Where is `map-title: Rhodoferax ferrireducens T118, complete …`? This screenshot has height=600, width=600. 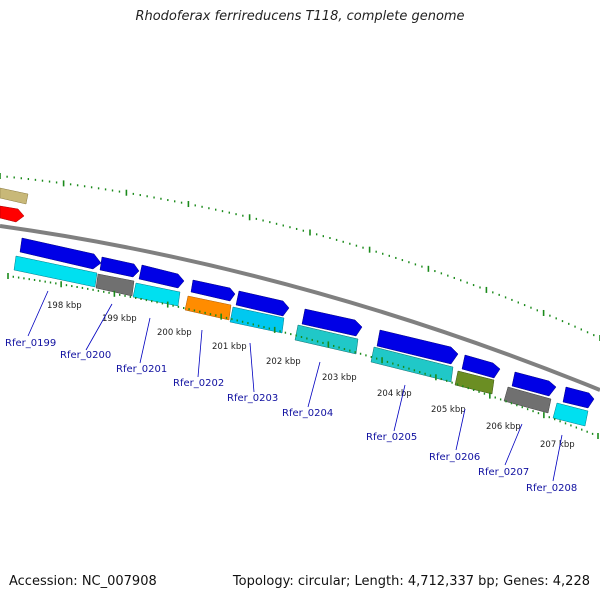 map-title: Rhodoferax ferrireducens T118, complete … is located at coordinates (300, 16).